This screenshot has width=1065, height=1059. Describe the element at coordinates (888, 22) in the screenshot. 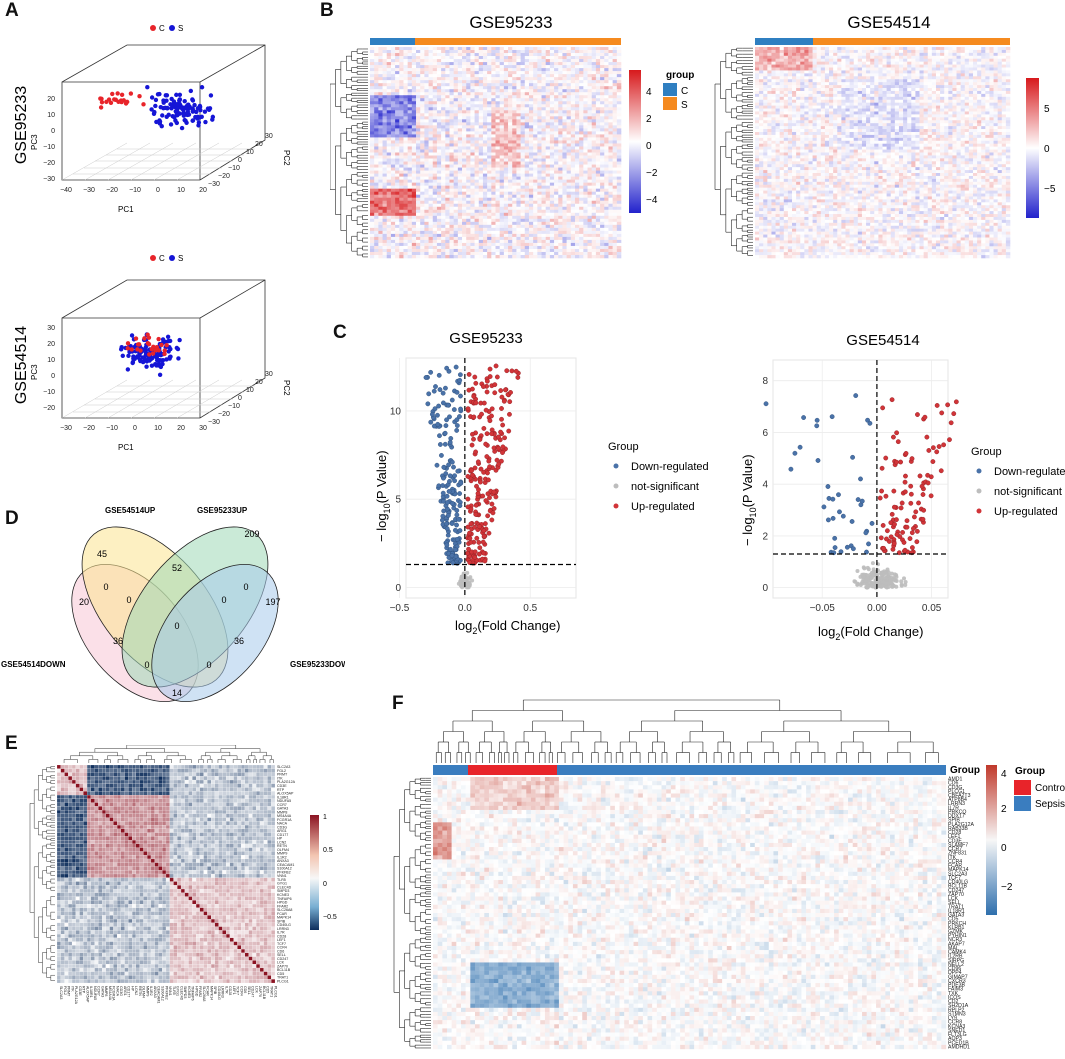

I see `heatmap-title-b2: GSE54514` at that location.